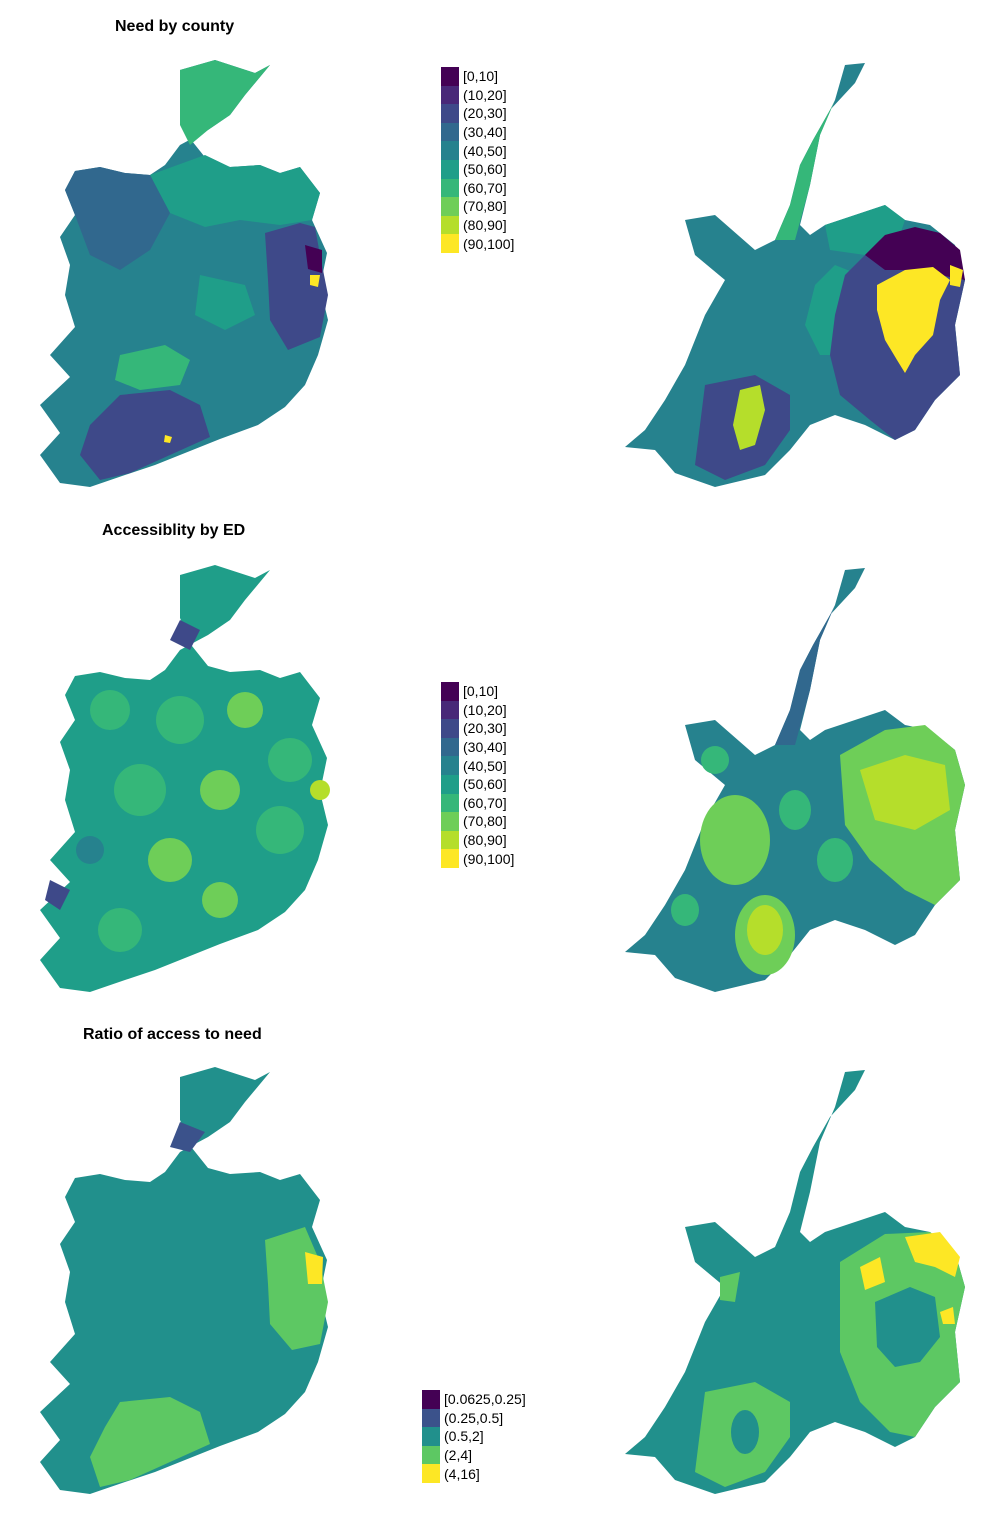  What do you see at coordinates (172, 1034) in the screenshot?
I see `panel-title-ratio: Ratio of access to need` at bounding box center [172, 1034].